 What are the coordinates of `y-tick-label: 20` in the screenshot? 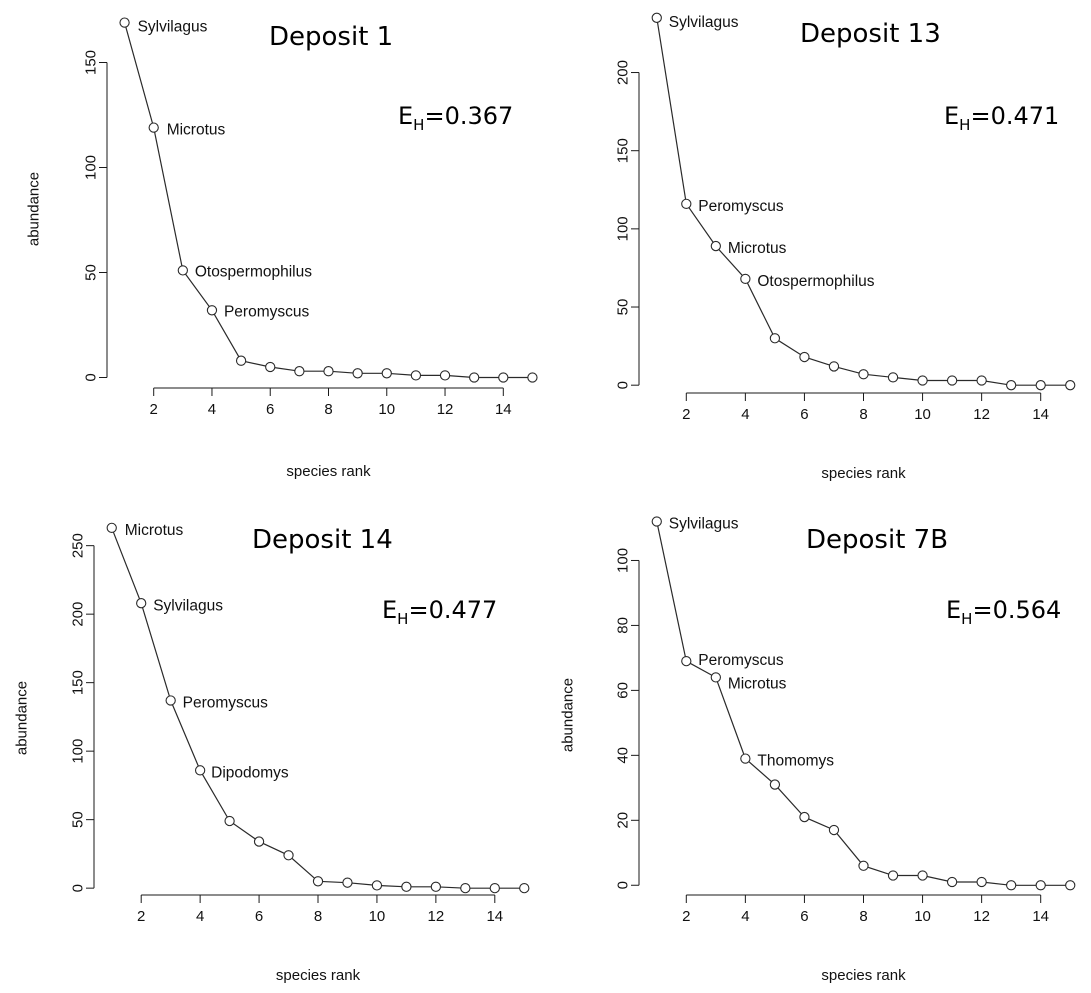 It's located at (623, 820).